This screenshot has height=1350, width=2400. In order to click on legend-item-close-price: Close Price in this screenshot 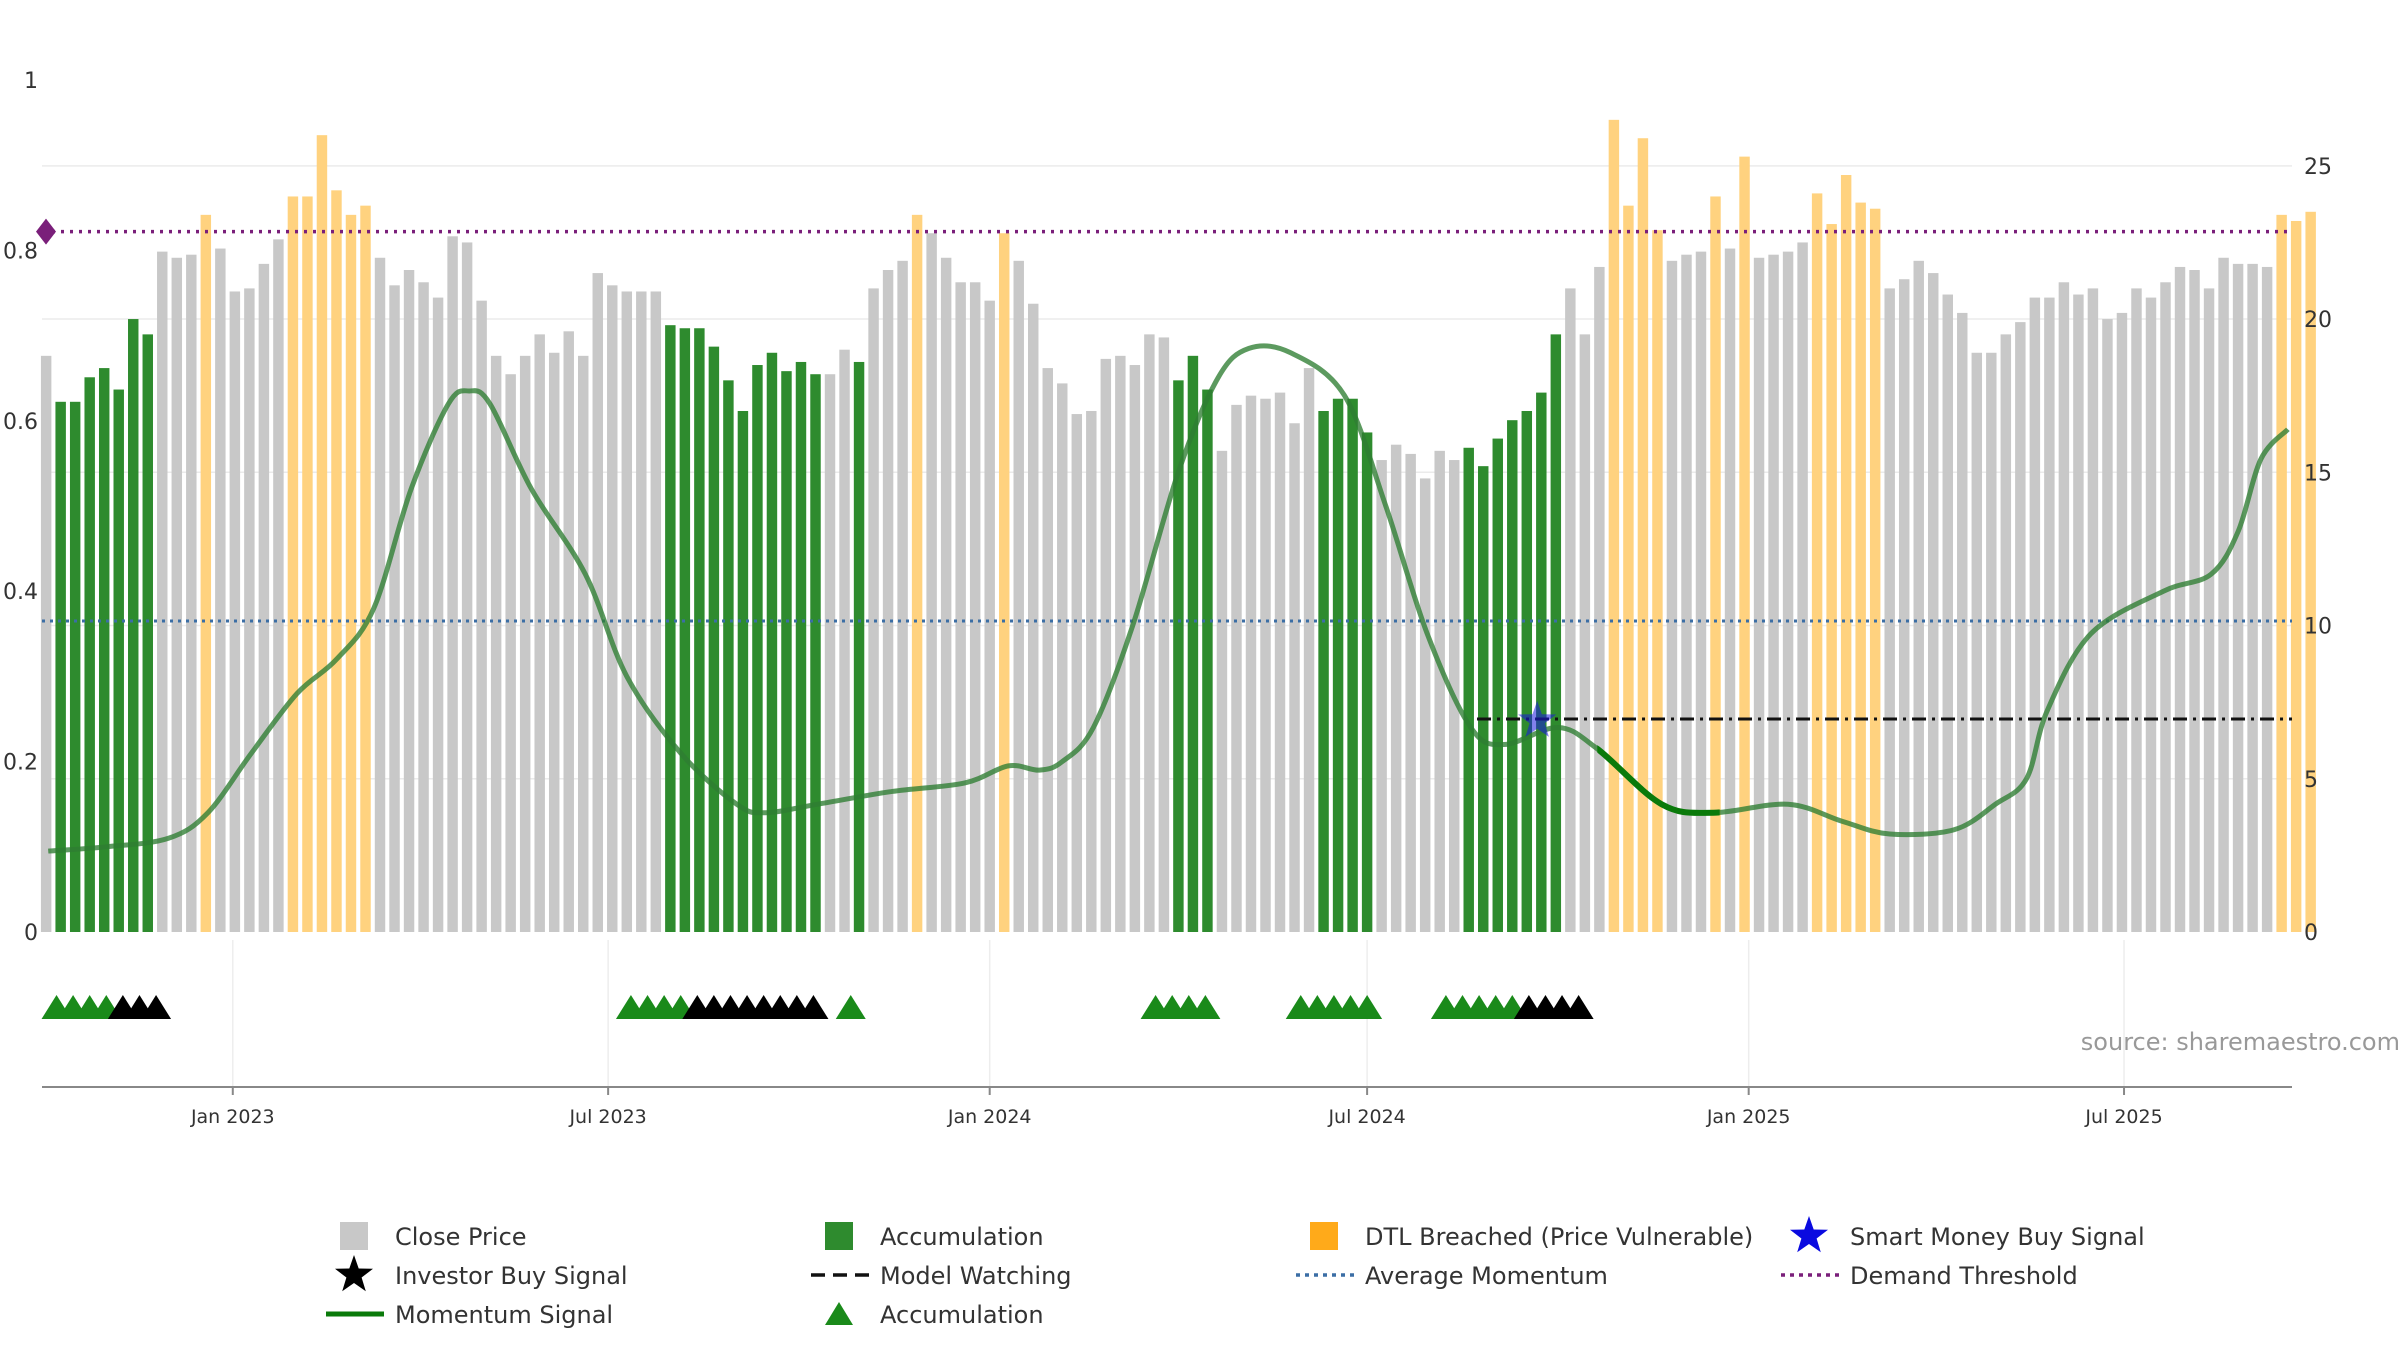, I will do `click(433, 1236)`.